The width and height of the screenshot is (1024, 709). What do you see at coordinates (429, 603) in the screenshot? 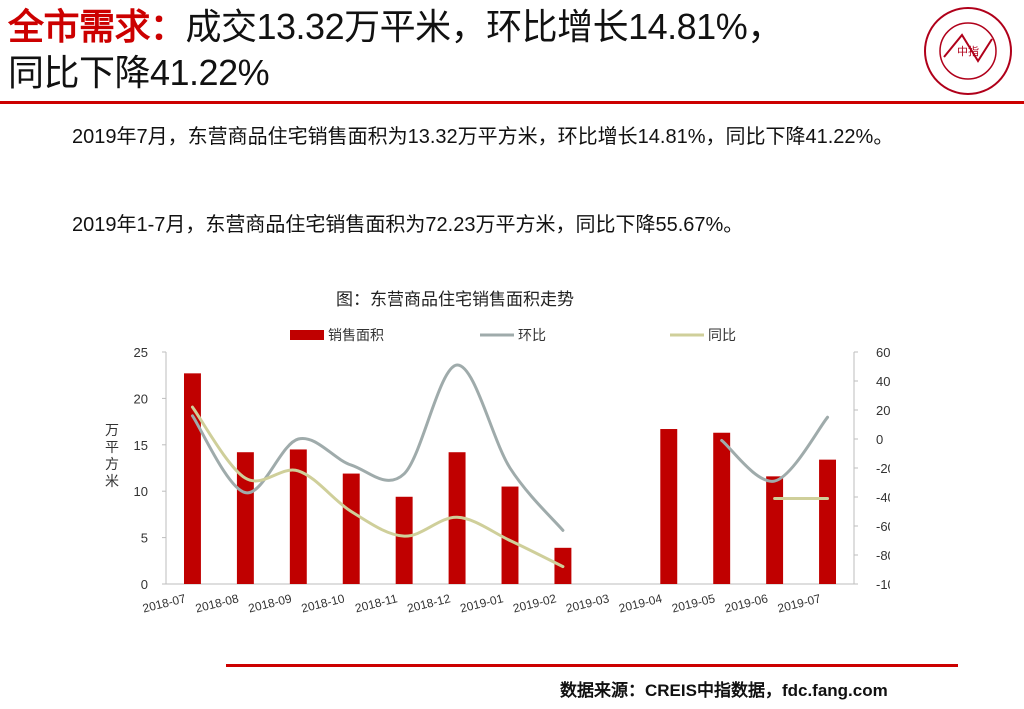
I see `x-tick-label: 2018-12` at bounding box center [429, 603].